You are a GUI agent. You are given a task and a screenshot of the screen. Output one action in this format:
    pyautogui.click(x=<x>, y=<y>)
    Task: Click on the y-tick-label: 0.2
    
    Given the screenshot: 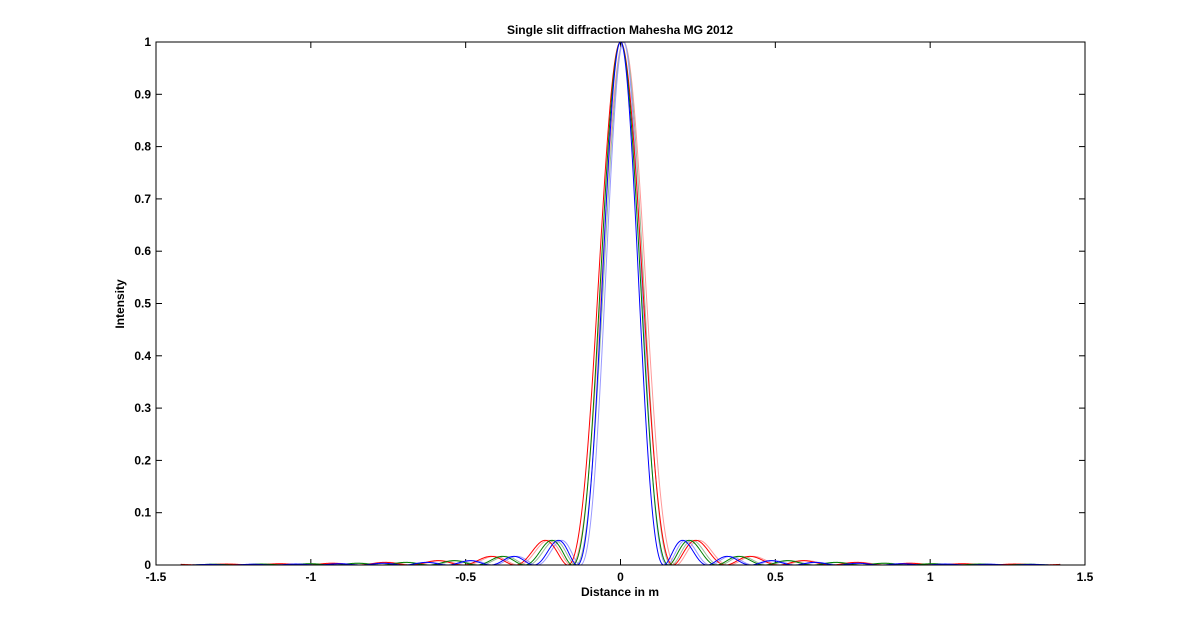 What is the action you would take?
    pyautogui.click(x=142, y=460)
    